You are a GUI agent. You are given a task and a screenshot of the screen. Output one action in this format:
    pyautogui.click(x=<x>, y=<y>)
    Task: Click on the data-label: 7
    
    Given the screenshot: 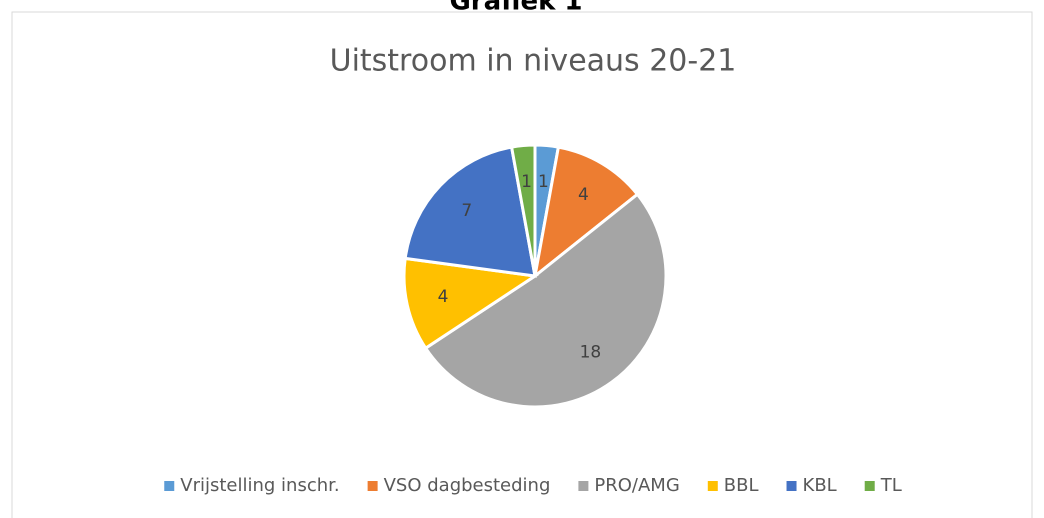 What is the action you would take?
    pyautogui.click(x=466, y=211)
    